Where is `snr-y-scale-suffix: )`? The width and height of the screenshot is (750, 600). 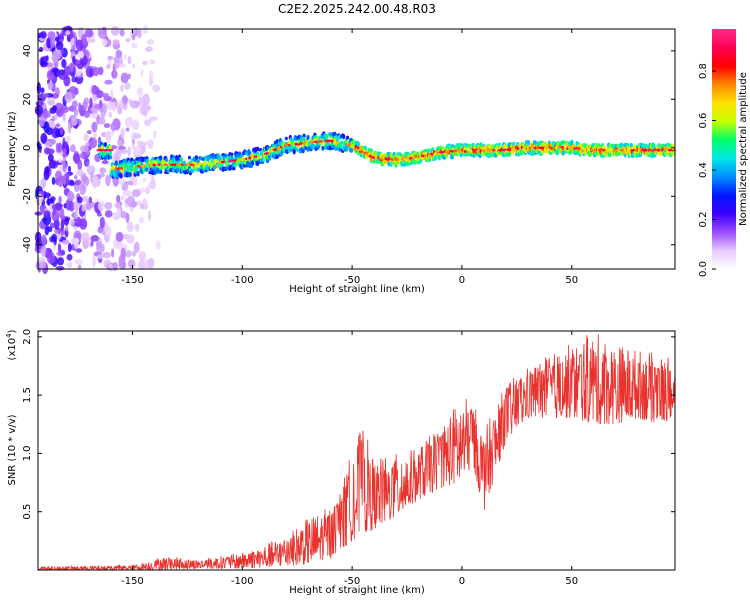 snr-y-scale-suffix: ) is located at coordinates (12, 331).